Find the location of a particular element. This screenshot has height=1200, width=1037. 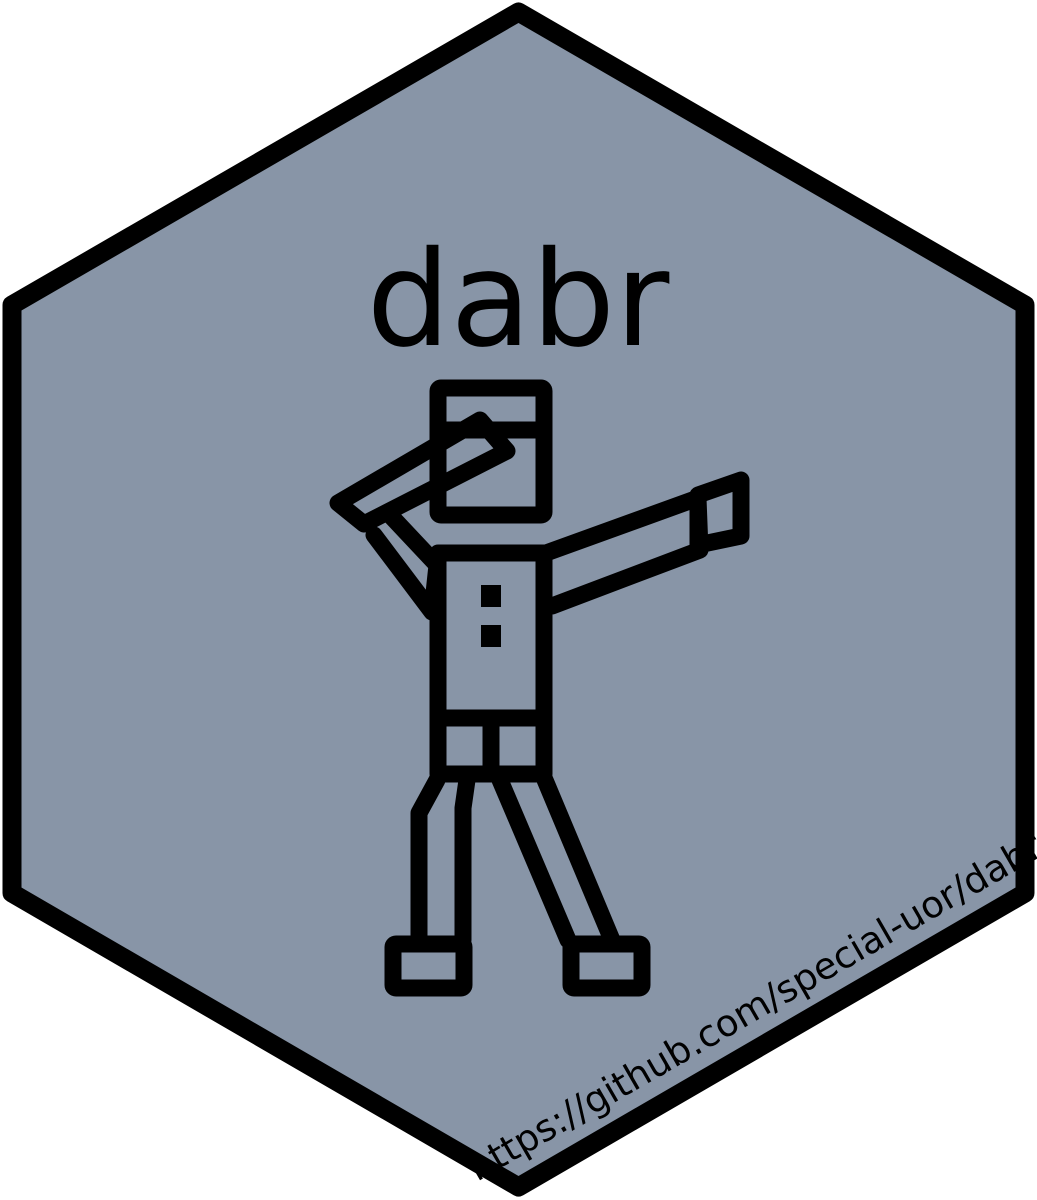

chest-buttons is located at coordinates (491, 616).